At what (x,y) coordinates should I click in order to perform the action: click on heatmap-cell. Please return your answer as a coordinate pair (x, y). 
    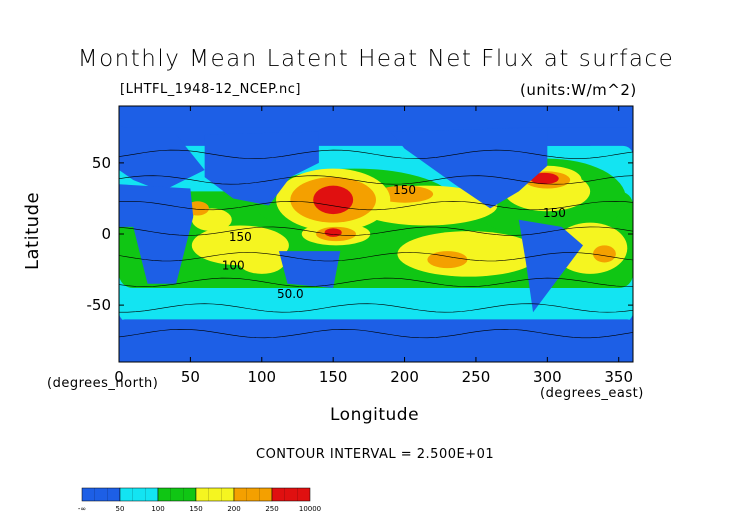
    Looking at the image, I should click on (376, 305).